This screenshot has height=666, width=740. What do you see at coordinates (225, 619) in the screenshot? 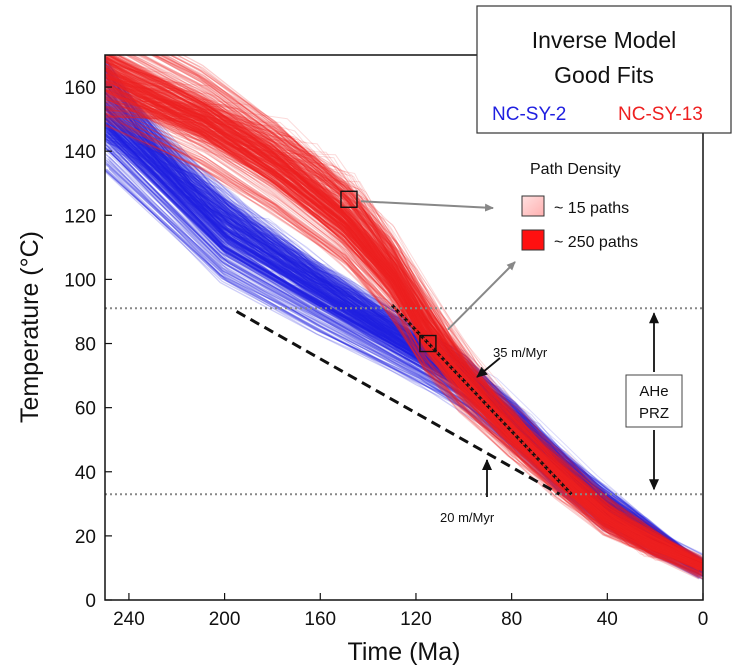
I see `x-tick-label: 200` at bounding box center [225, 619].